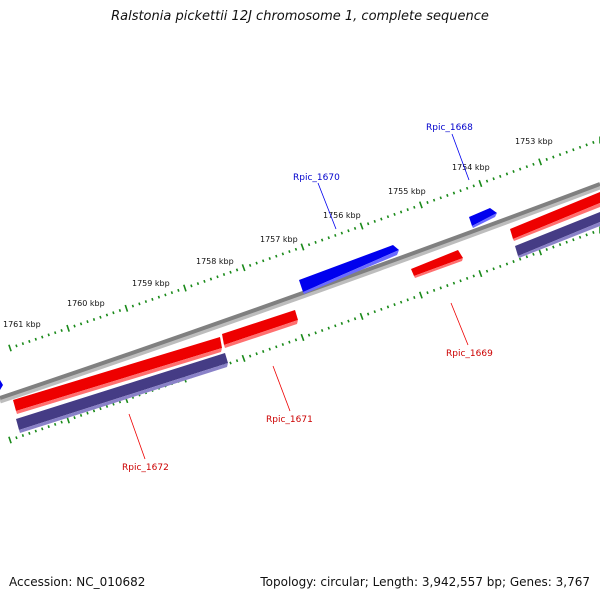  Describe the element at coordinates (471, 167) in the screenshot. I see `kbp-label-1754: 1754 kbp` at that location.